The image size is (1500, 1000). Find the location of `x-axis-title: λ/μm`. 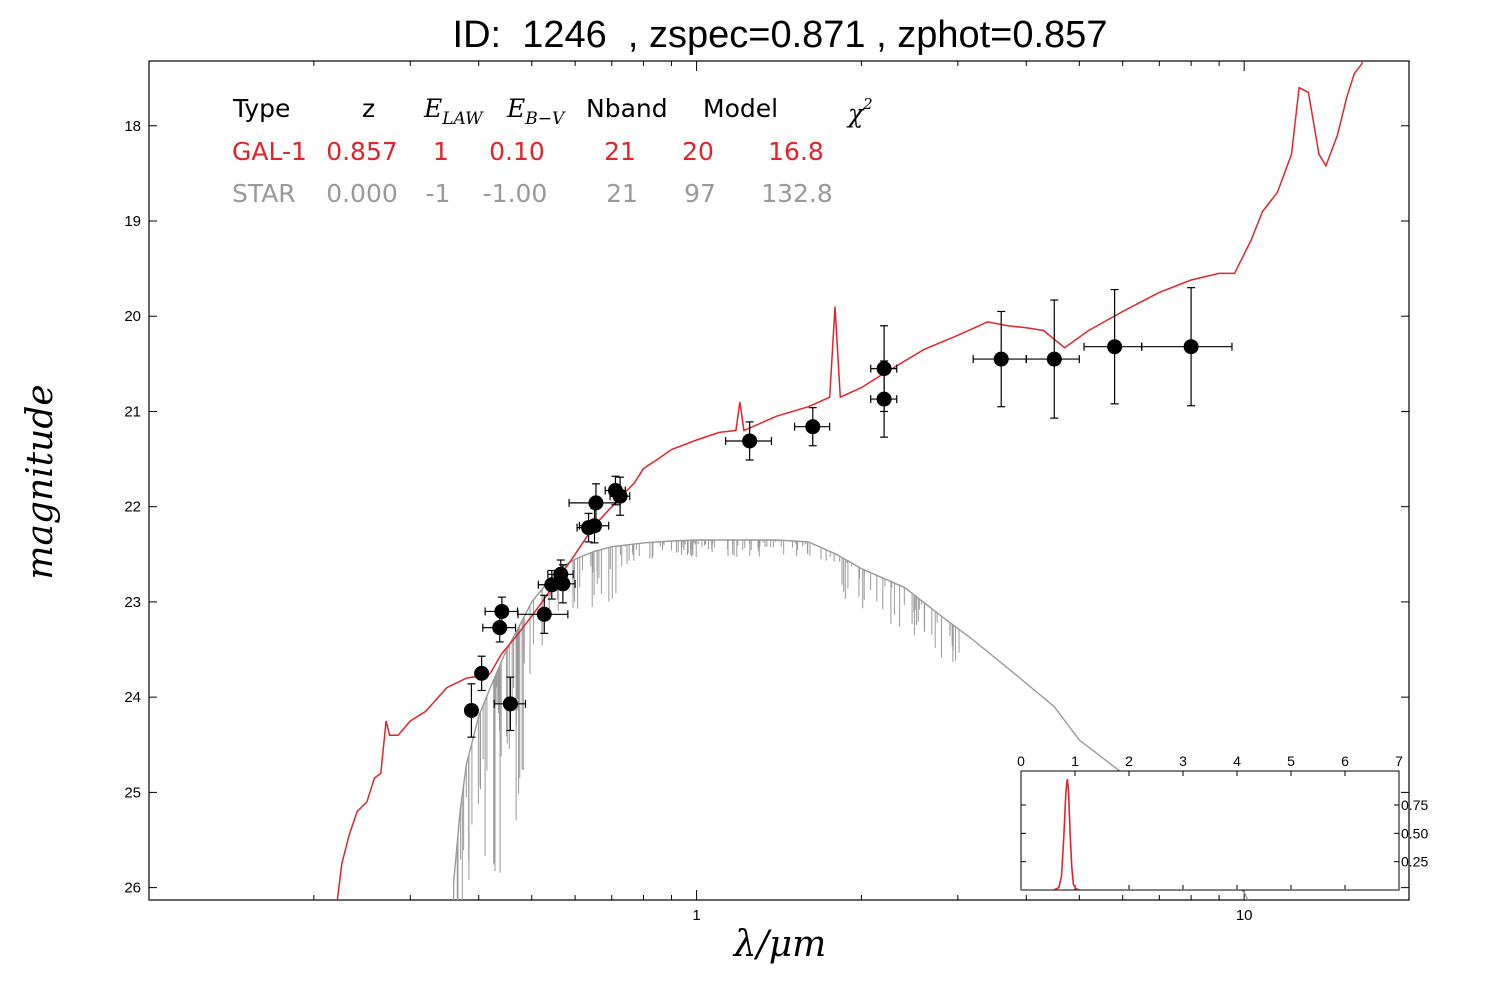

x-axis-title: λ/μm is located at coordinates (779, 944).